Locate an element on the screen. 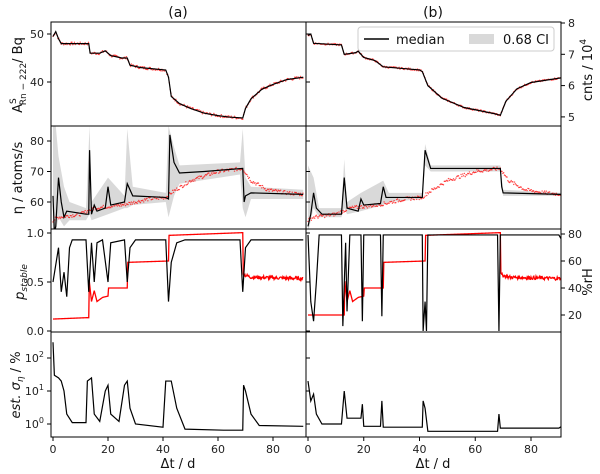 The image size is (600, 474). ylabel-pstable: pstable is located at coordinates (21, 282).